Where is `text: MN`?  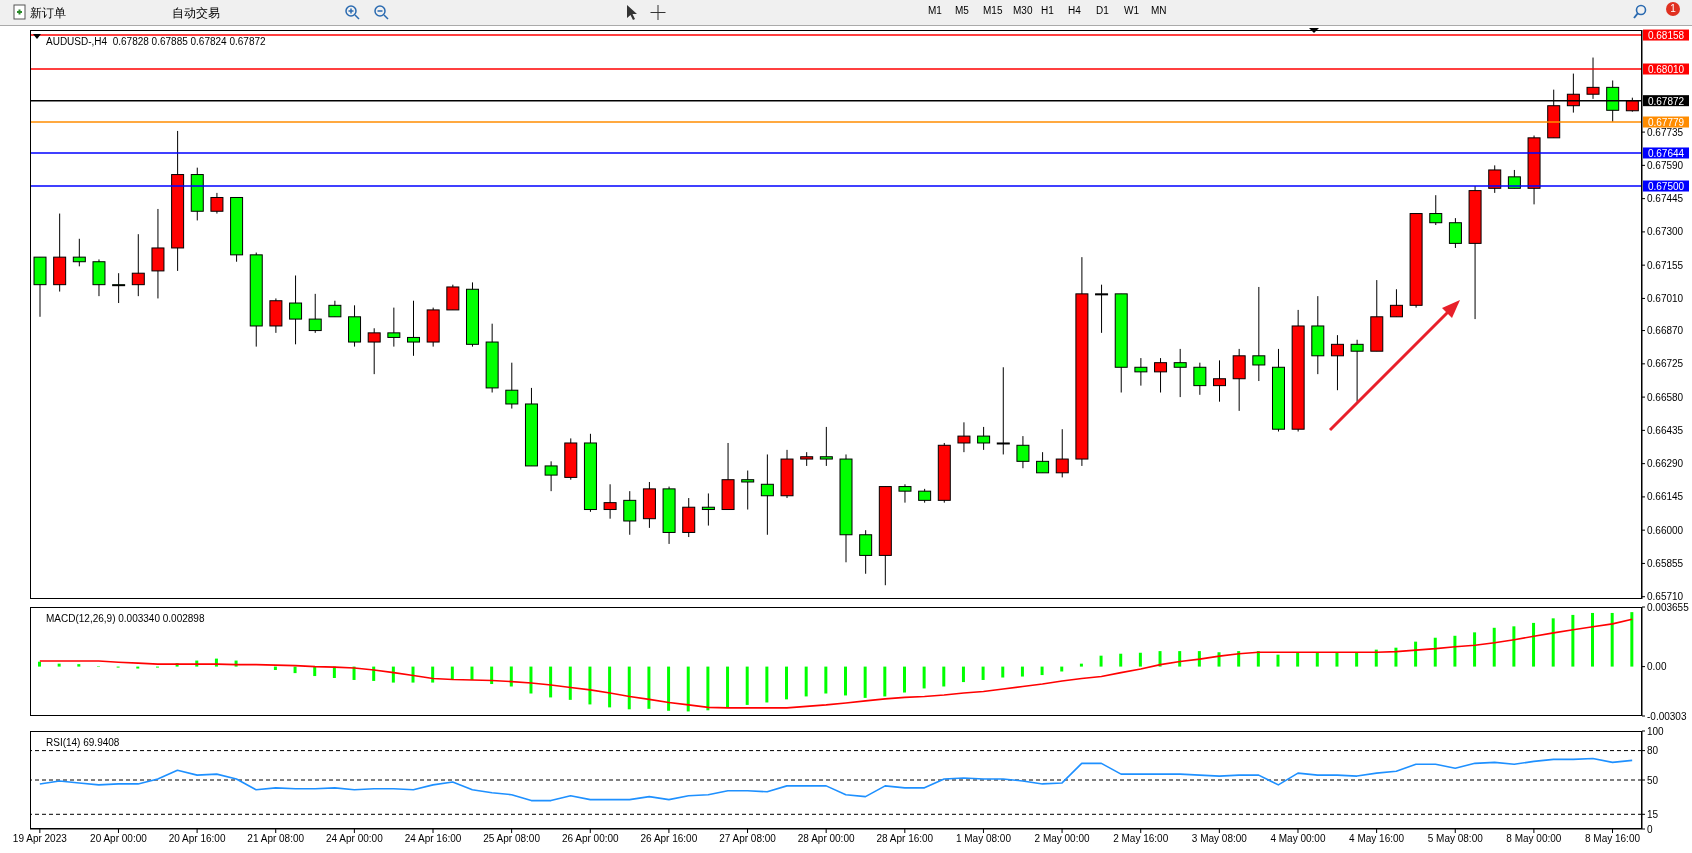
text: MN is located at coordinates (1159, 10).